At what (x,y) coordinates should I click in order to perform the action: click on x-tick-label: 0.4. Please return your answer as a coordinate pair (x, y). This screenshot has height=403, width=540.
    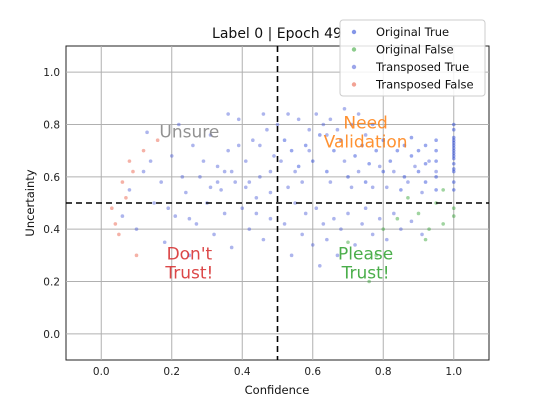
    Looking at the image, I should click on (242, 372).